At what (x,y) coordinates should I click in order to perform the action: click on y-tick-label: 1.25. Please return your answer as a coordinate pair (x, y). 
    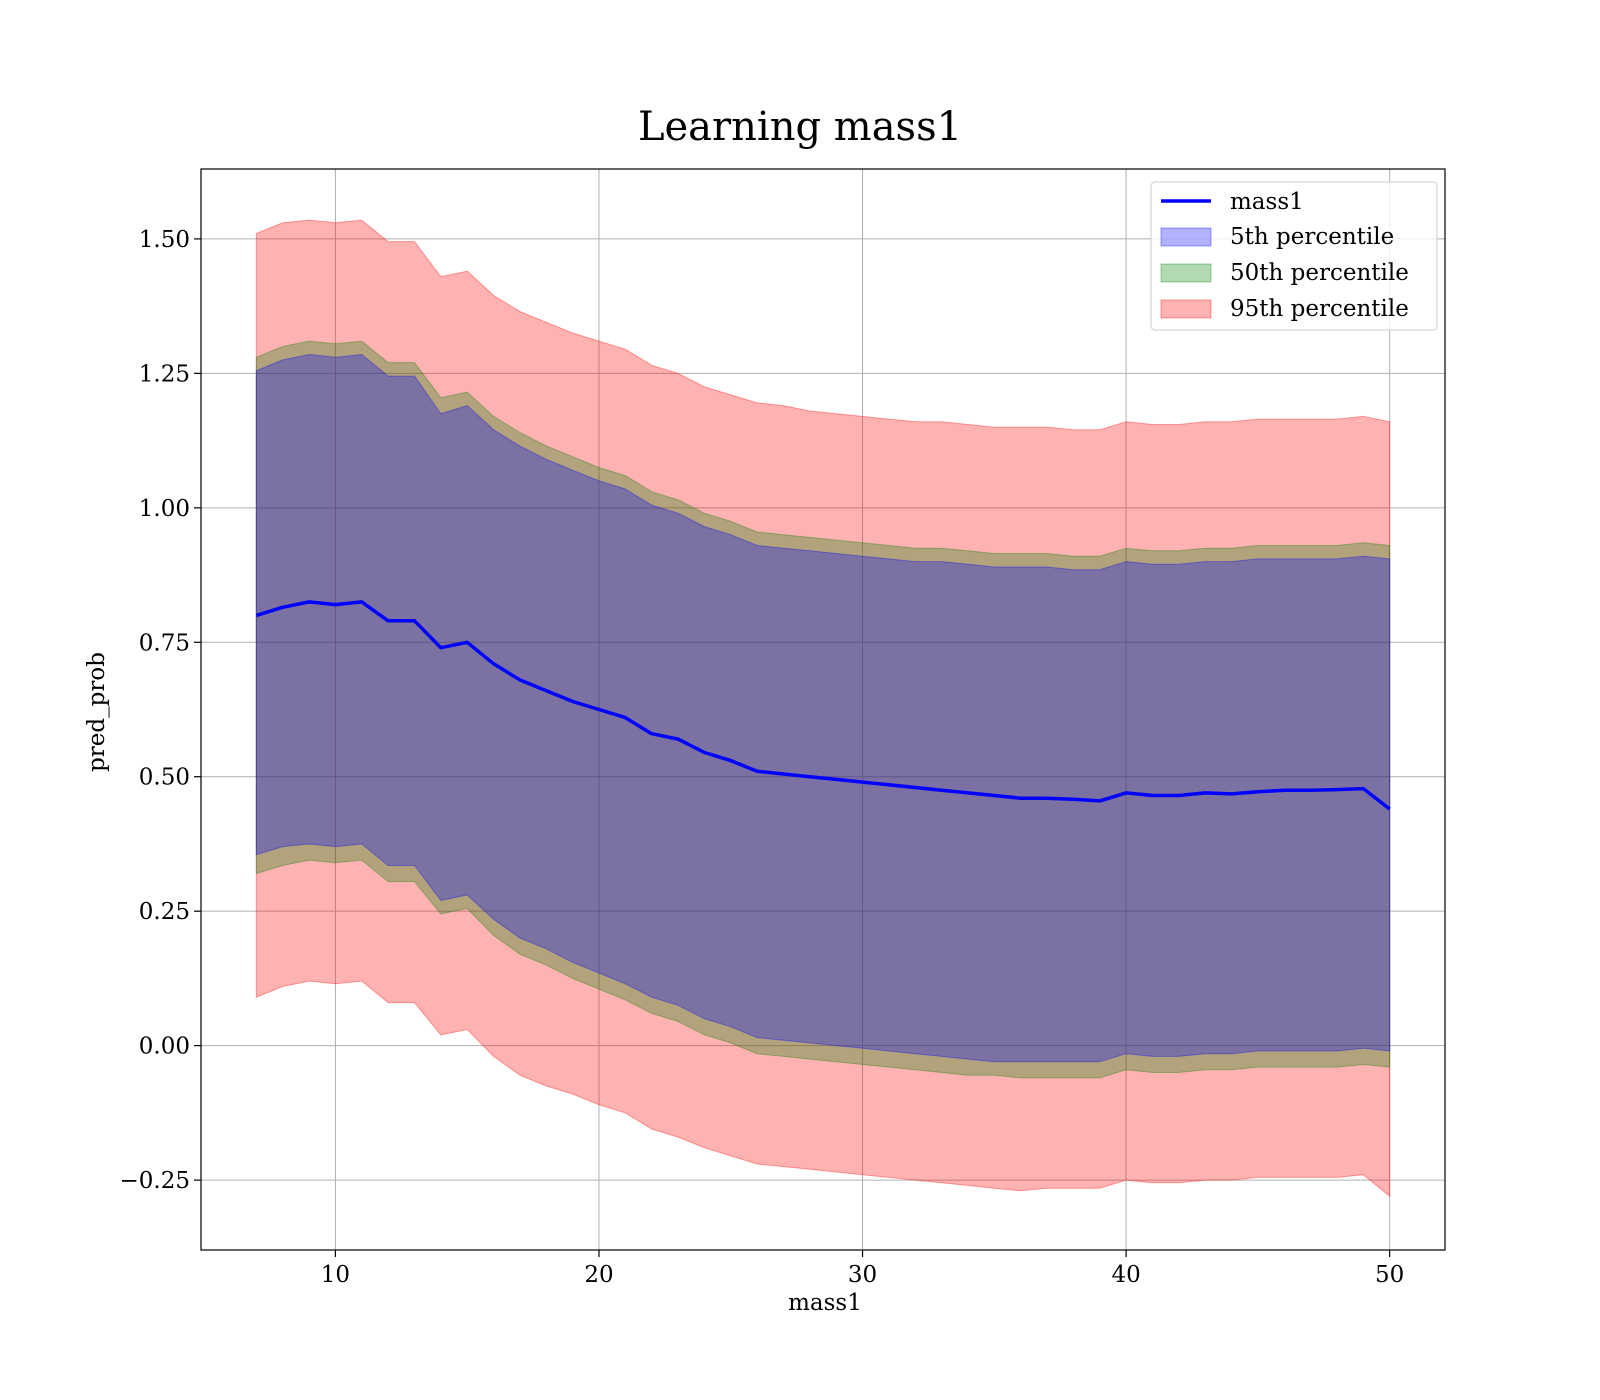
    Looking at the image, I should click on (164, 374).